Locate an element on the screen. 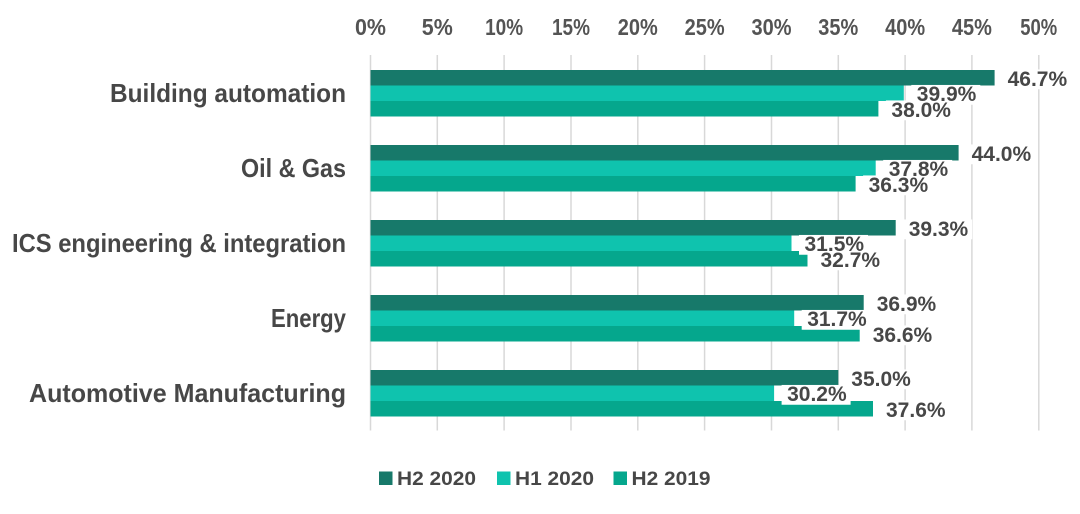  svg-text: Automotive Manufacturing is located at coordinates (187, 393).